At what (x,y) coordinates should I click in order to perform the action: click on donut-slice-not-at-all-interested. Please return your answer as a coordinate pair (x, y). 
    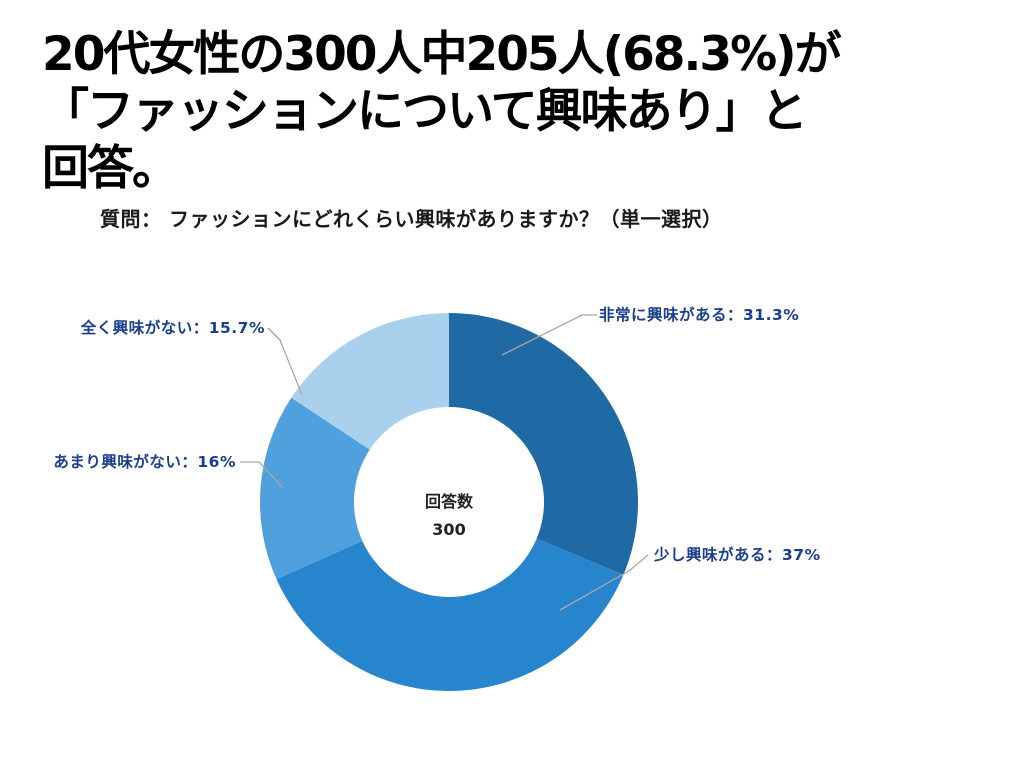
    Looking at the image, I should click on (370, 381).